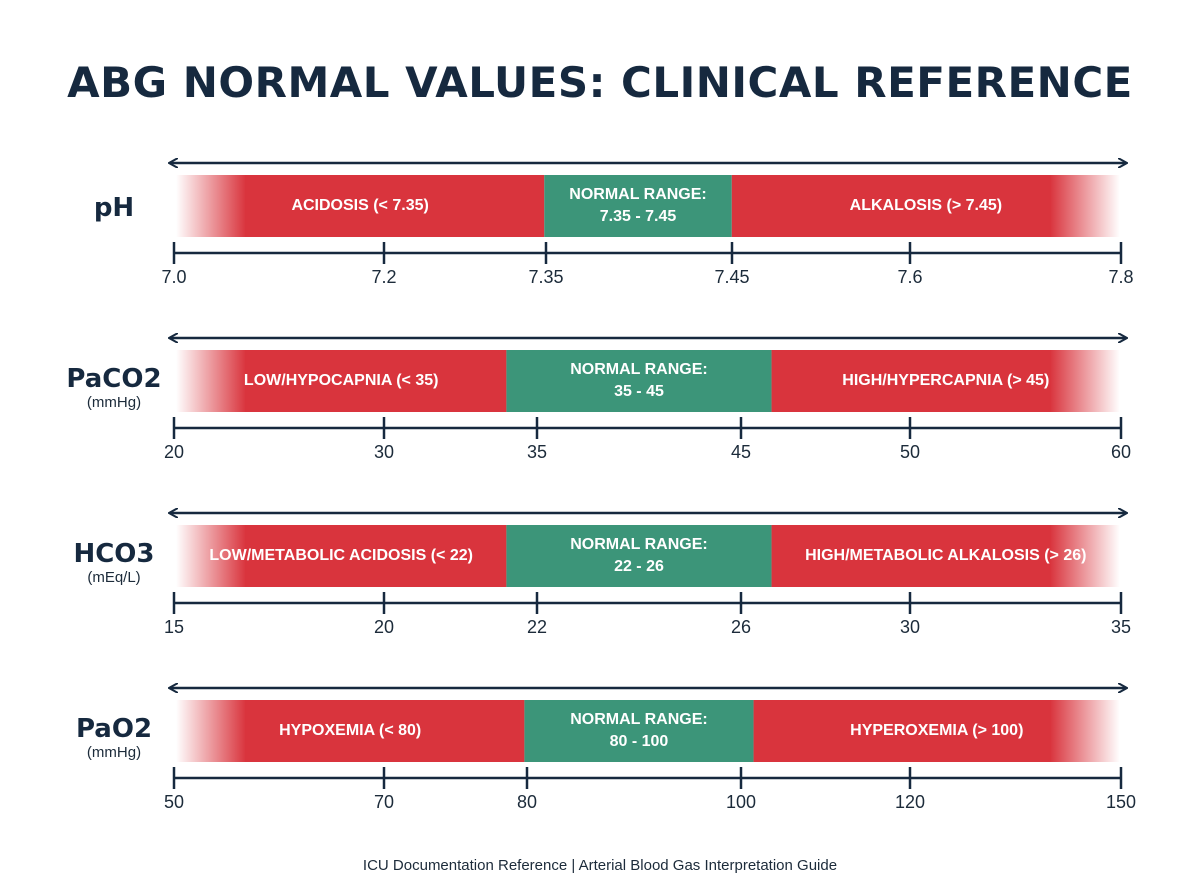  I want to click on tick-label: 15, so click(174, 627).